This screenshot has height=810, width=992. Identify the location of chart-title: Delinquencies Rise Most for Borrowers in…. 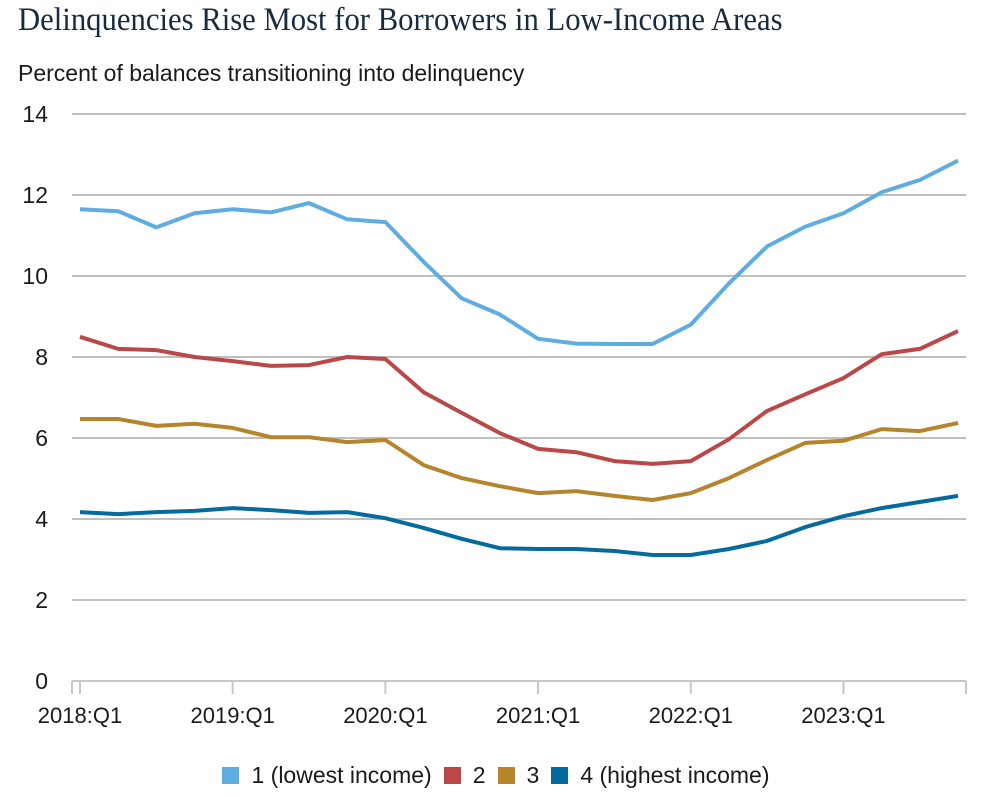
(400, 20).